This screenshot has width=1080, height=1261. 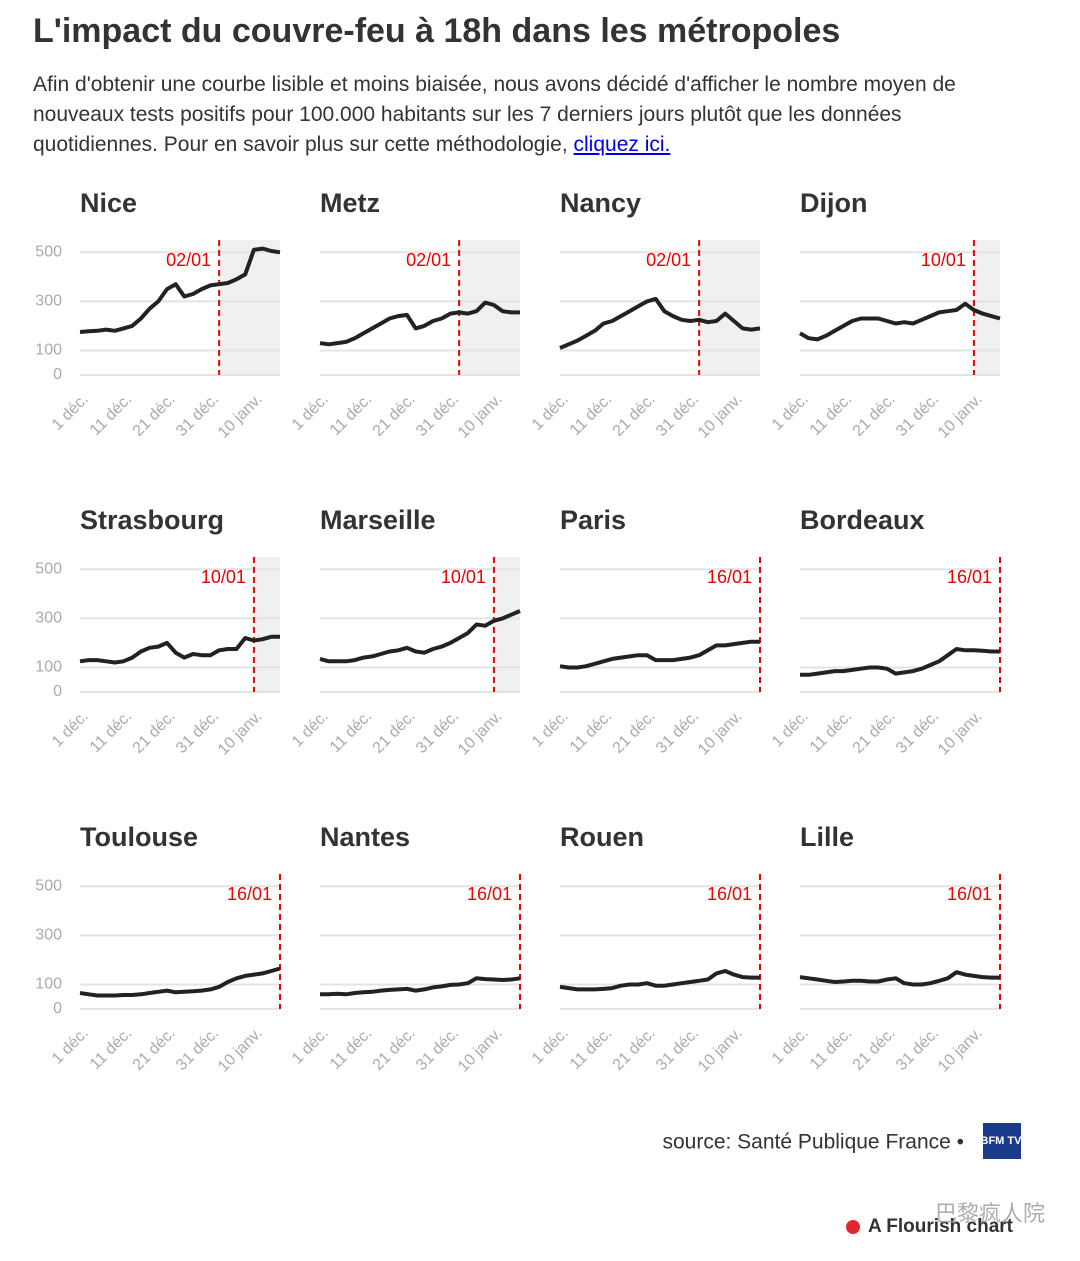 What do you see at coordinates (622, 144) in the screenshot?
I see `link: cliquez ici.` at bounding box center [622, 144].